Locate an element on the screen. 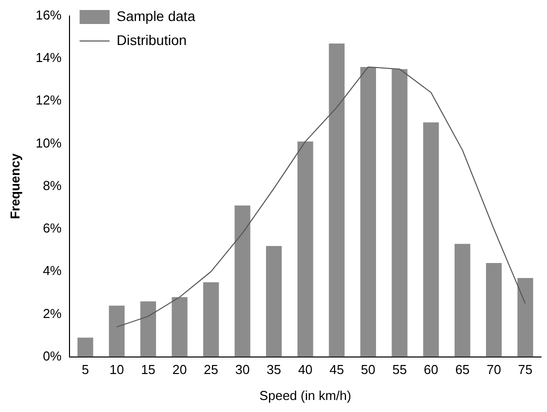  y-tick-label: 2% is located at coordinates (52, 313).